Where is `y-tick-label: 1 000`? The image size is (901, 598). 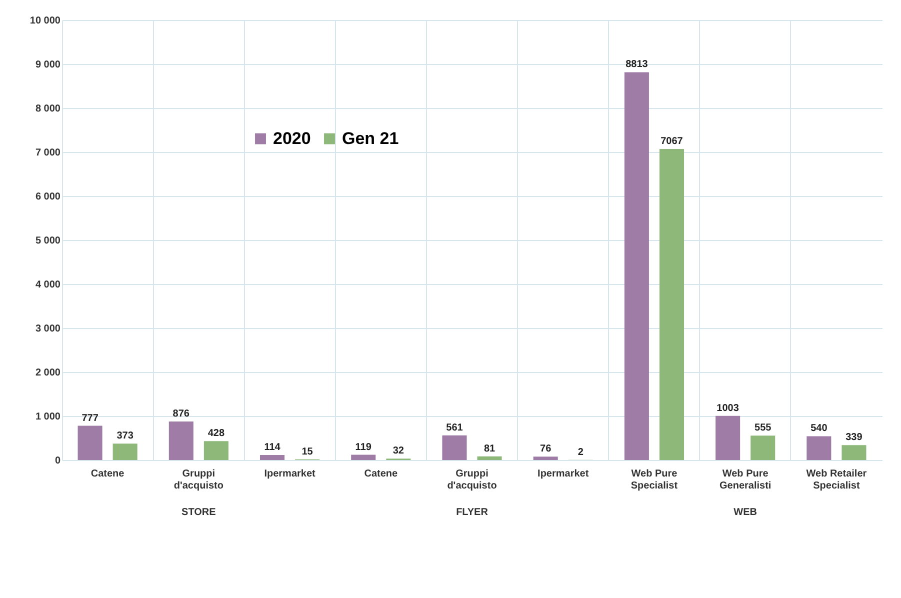 y-tick-label: 1 000 is located at coordinates (48, 417).